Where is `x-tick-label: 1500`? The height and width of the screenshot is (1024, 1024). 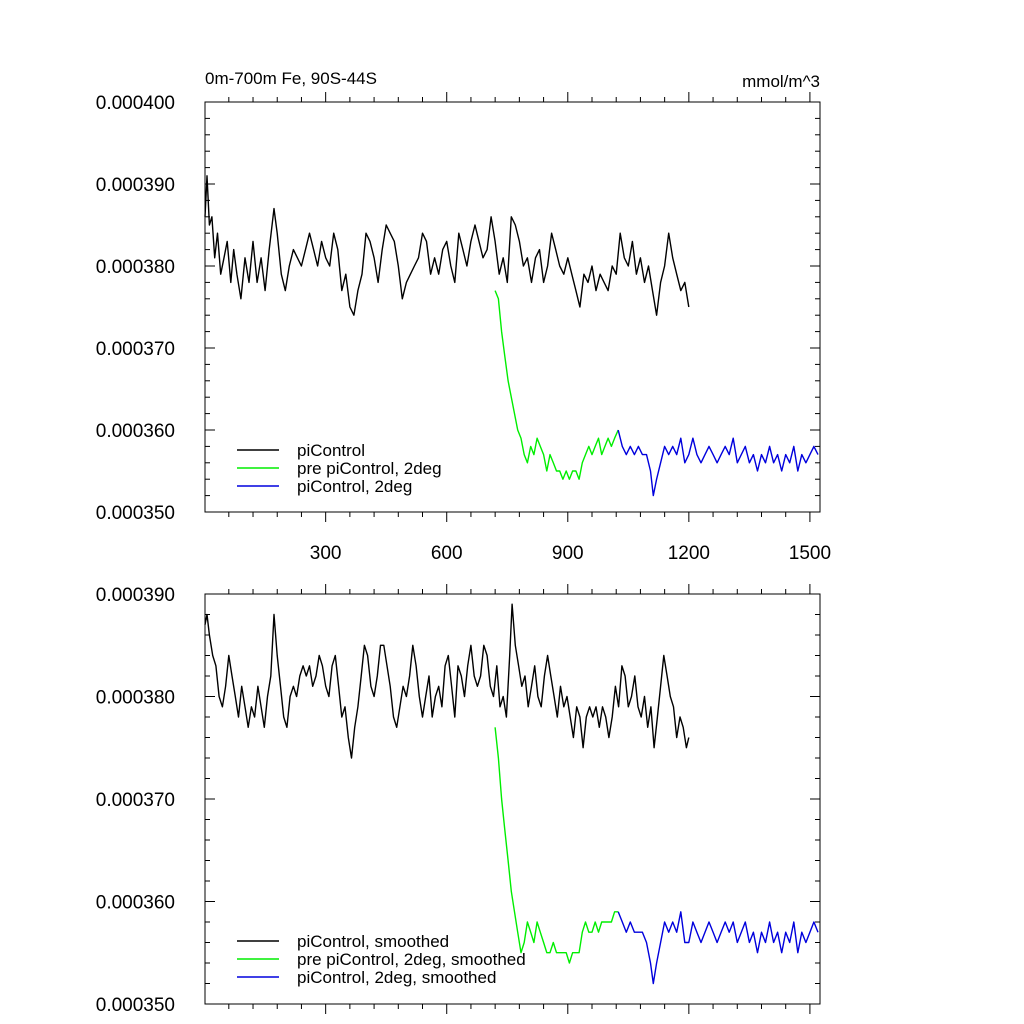
x-tick-label: 1500 is located at coordinates (810, 553).